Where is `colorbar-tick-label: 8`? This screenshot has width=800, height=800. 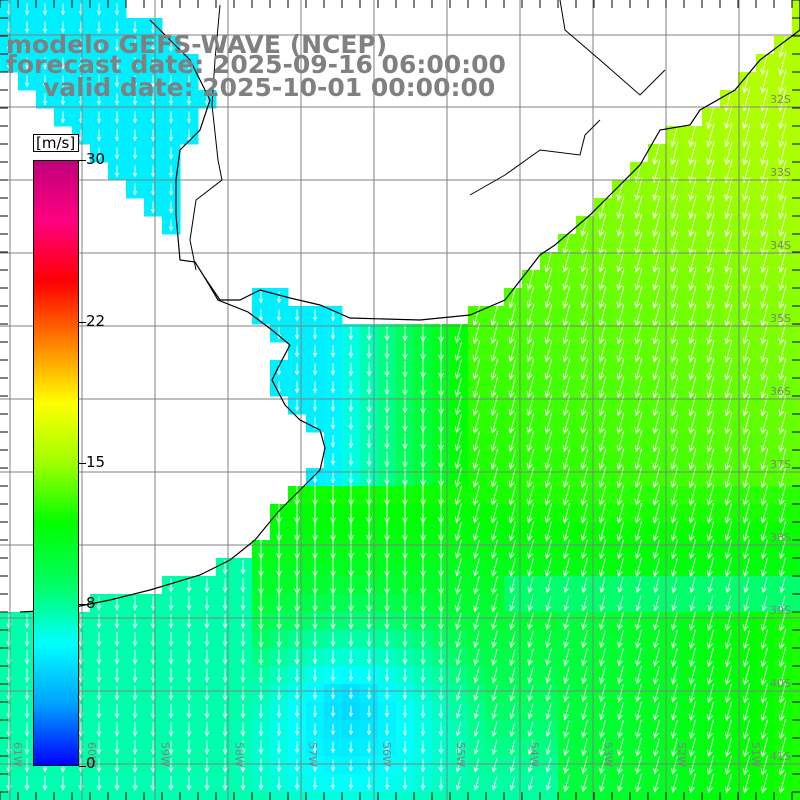 colorbar-tick-label: 8 is located at coordinates (91, 603).